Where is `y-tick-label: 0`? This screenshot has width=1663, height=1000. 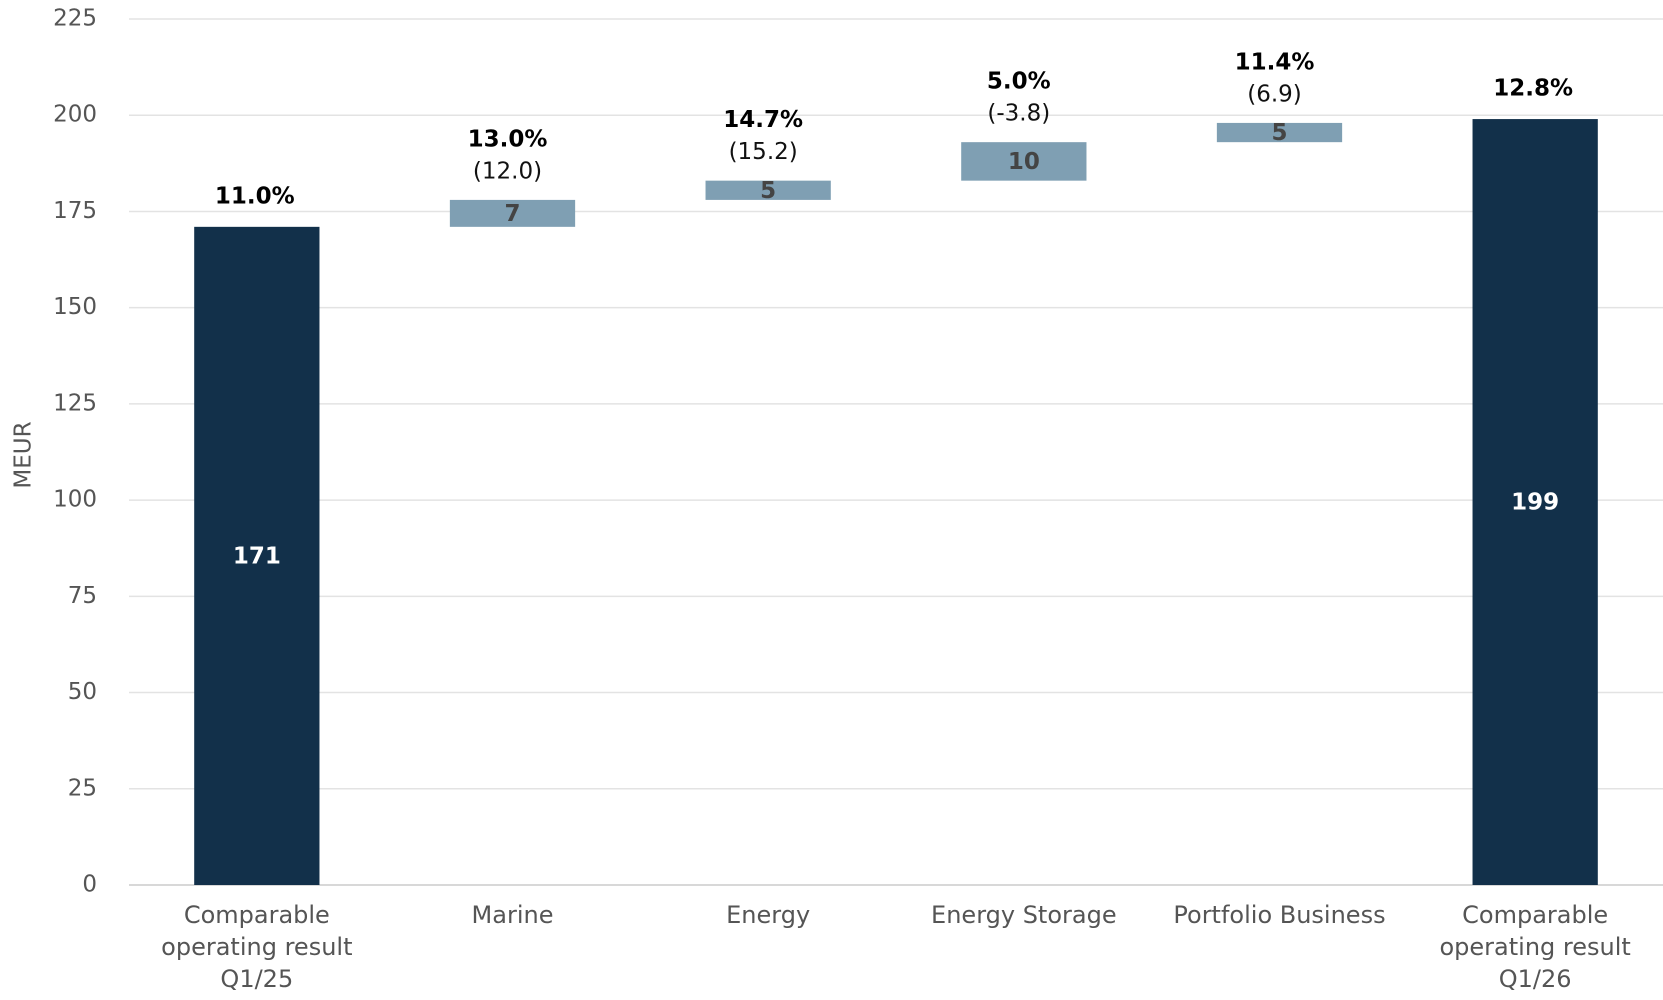 y-tick-label: 0 is located at coordinates (89, 885).